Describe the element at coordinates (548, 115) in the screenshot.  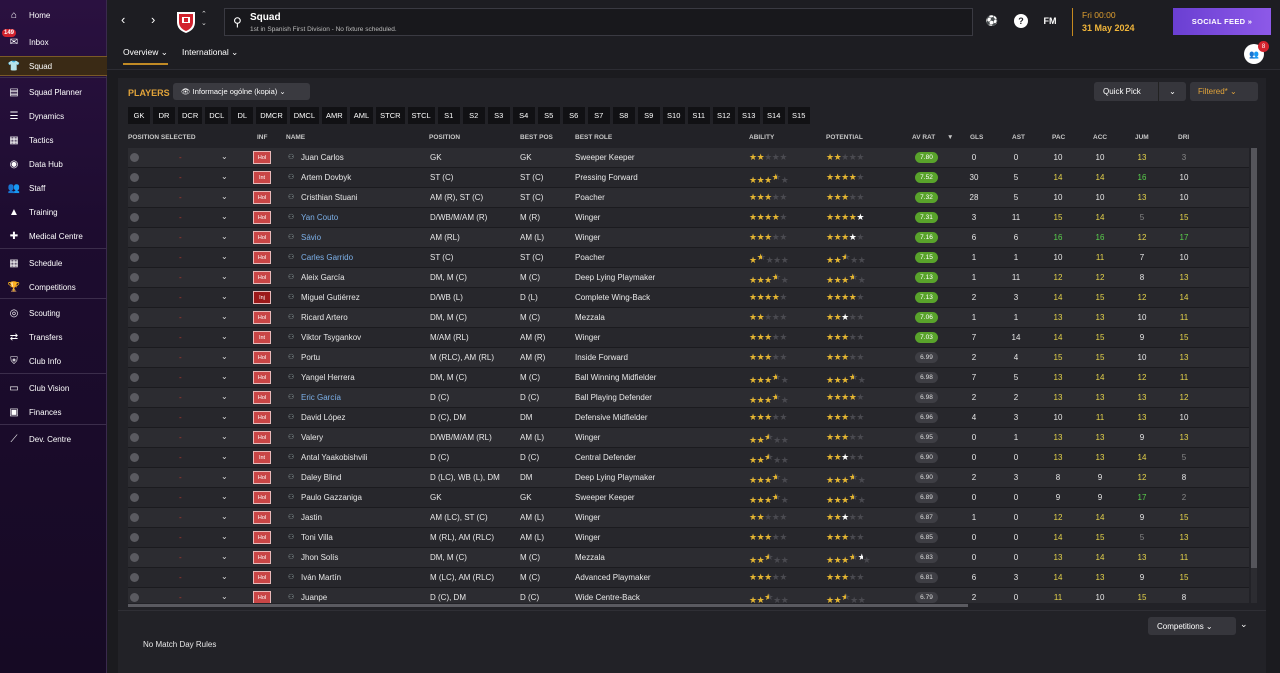
I see `position-filter-s5: S5` at that location.